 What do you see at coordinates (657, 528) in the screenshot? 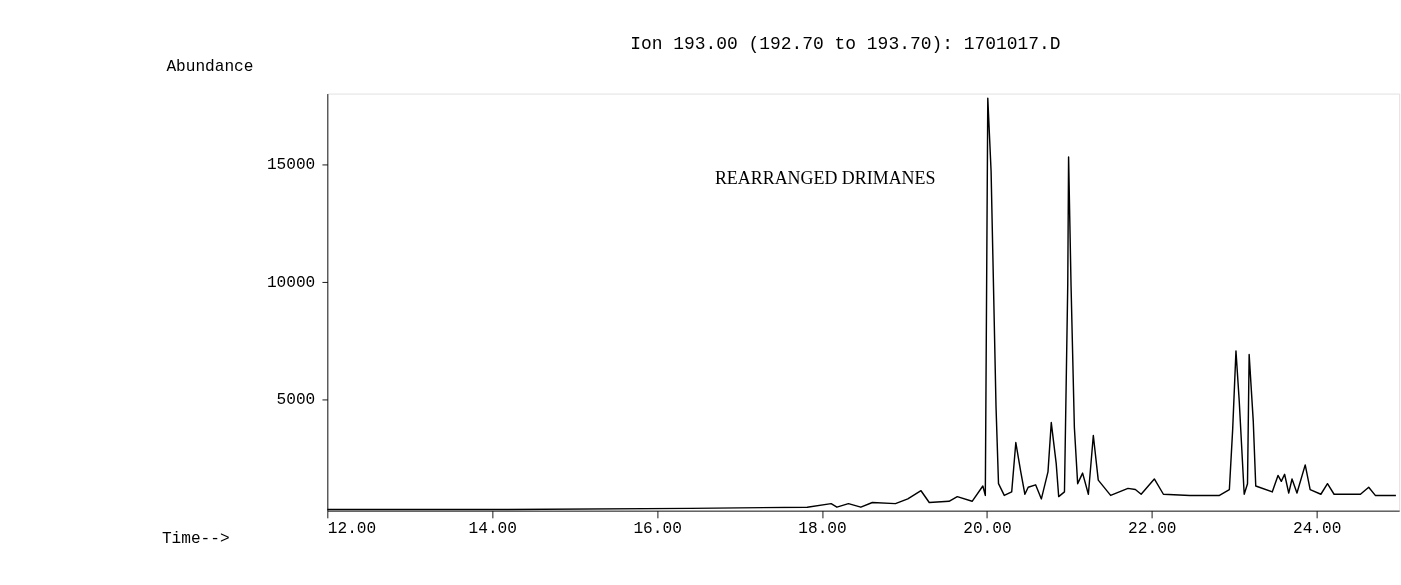
I see `x-tick-label: 16.00` at bounding box center [657, 528].